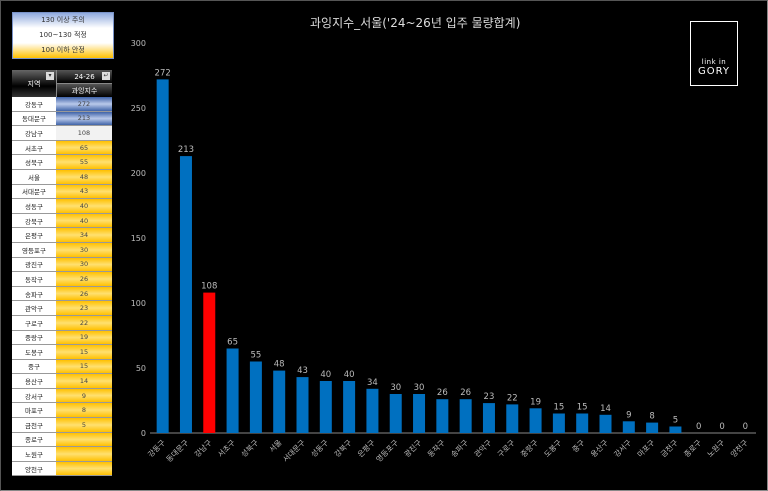 This screenshot has width=768, height=491. Describe the element at coordinates (62, 308) in the screenshot. I see `table-row: 관악구 23` at that location.